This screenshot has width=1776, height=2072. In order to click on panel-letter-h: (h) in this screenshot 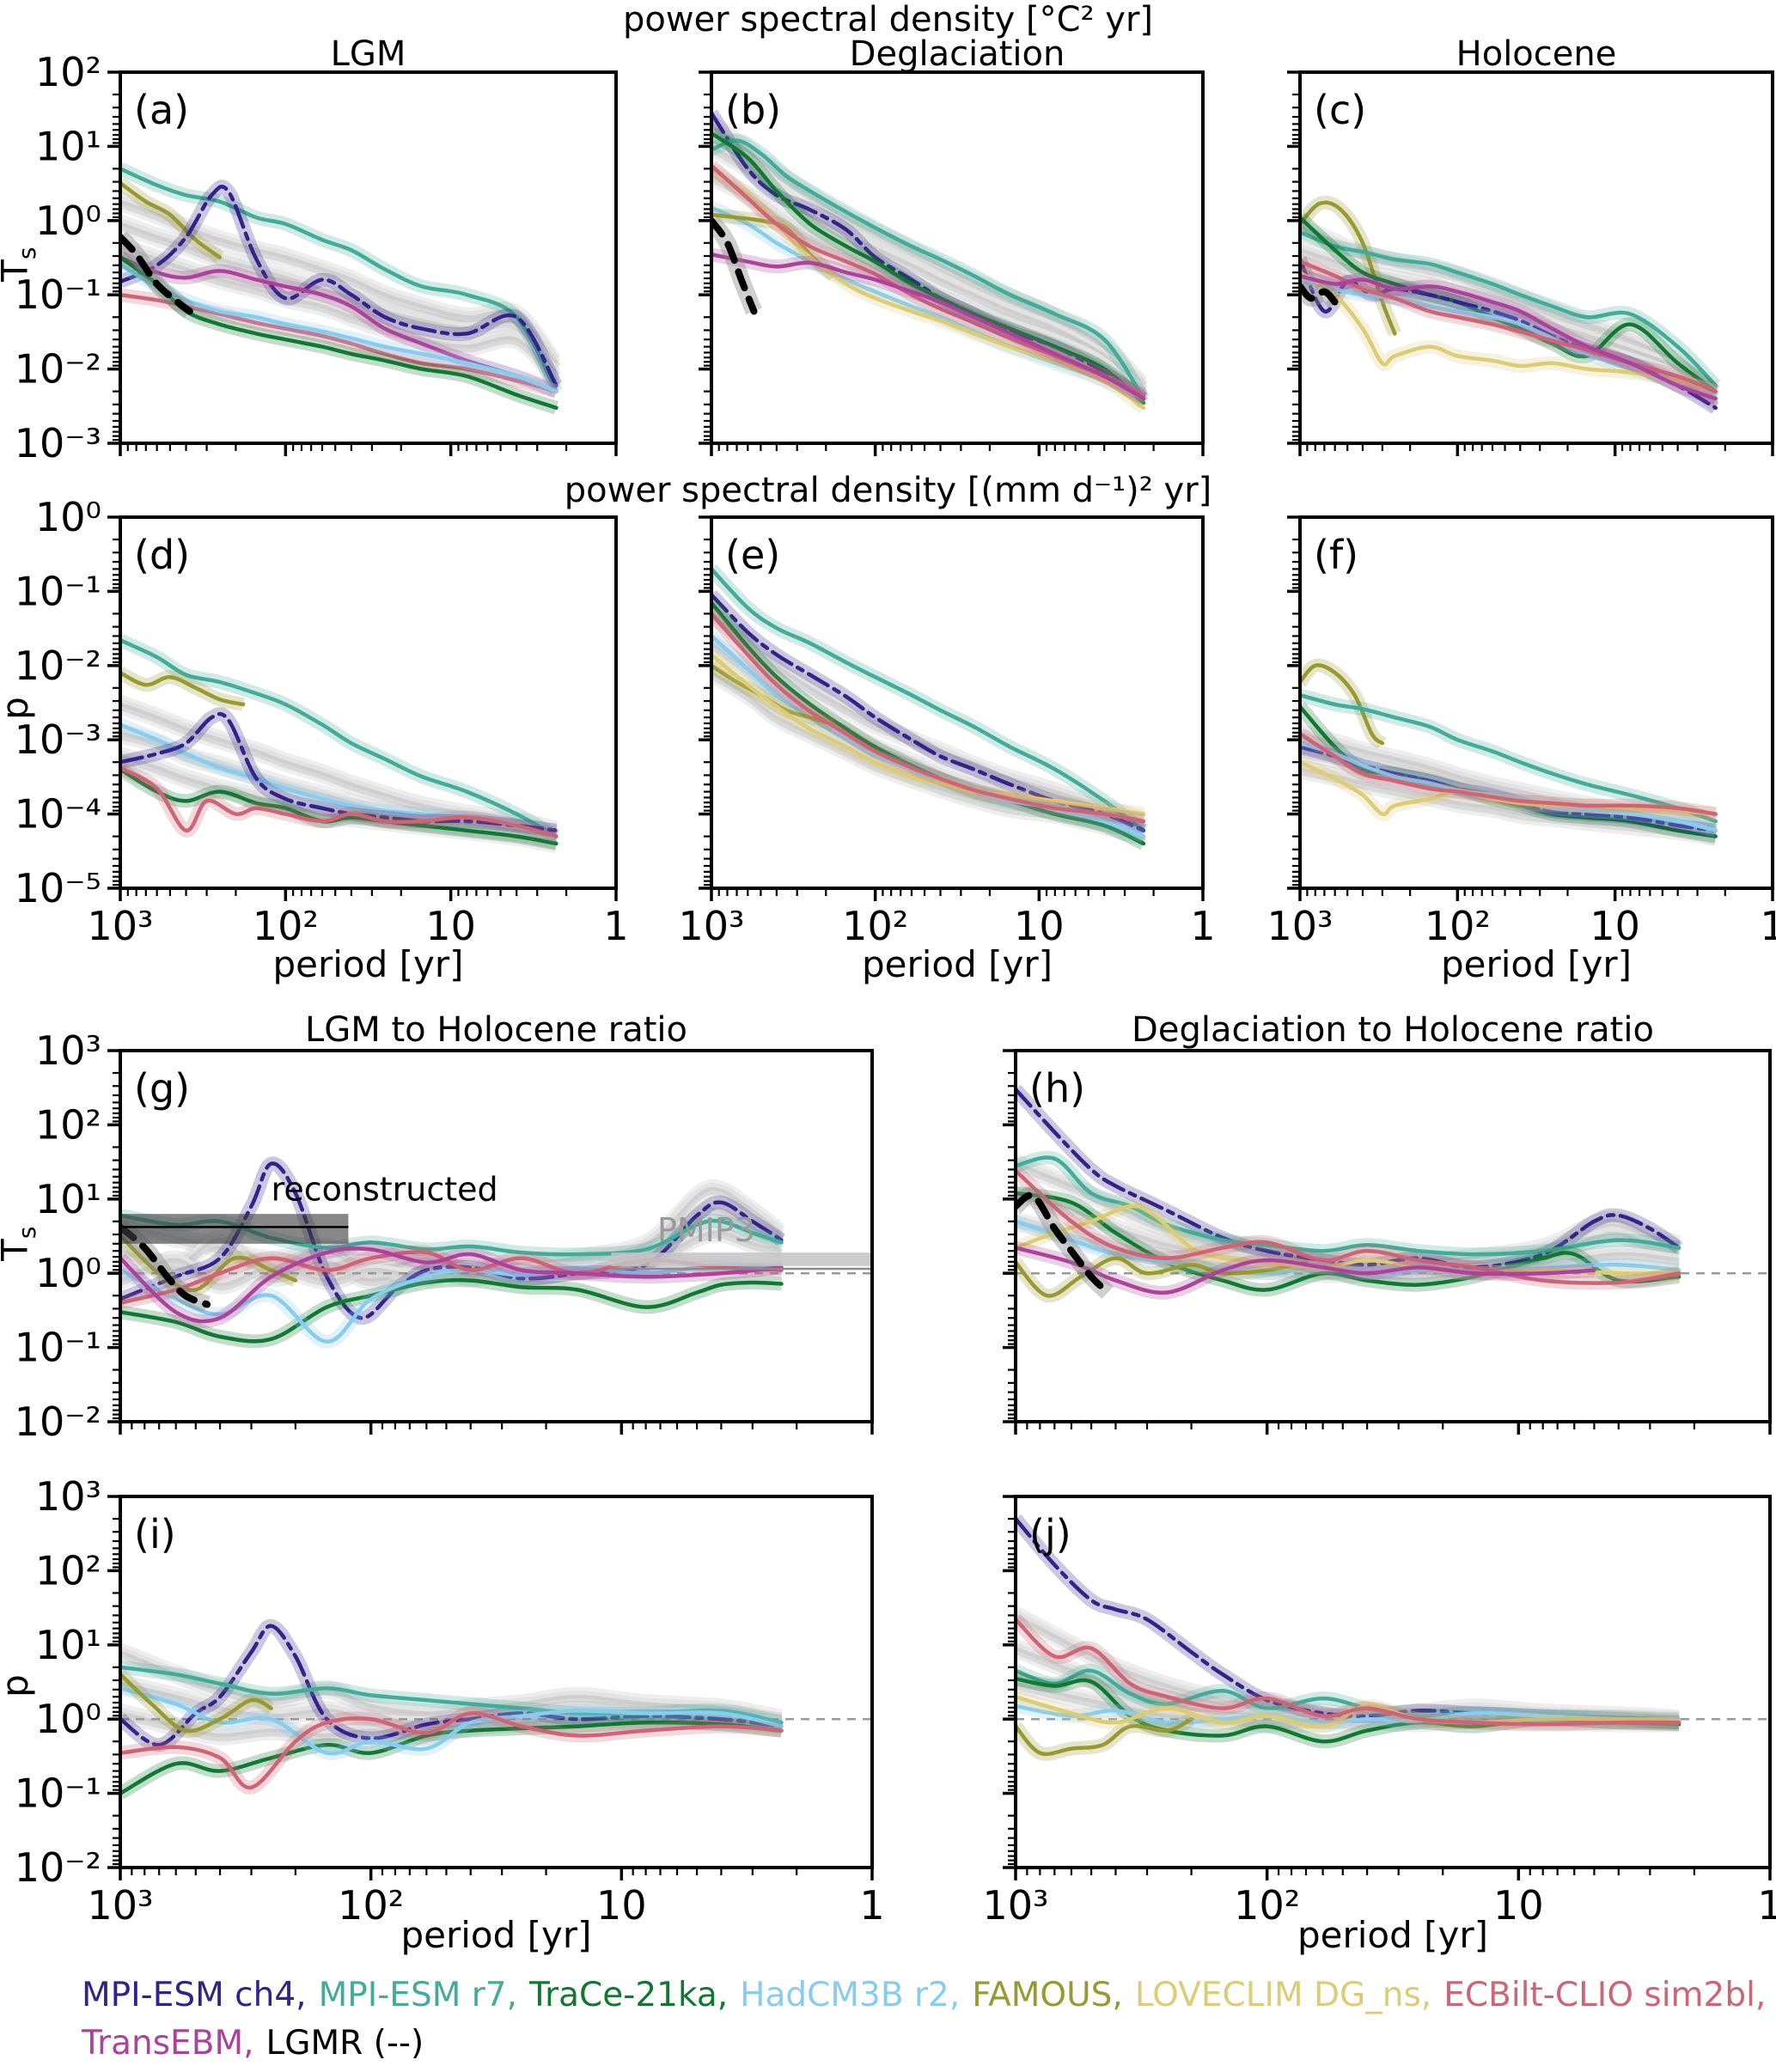, I will do `click(1057, 1088)`.